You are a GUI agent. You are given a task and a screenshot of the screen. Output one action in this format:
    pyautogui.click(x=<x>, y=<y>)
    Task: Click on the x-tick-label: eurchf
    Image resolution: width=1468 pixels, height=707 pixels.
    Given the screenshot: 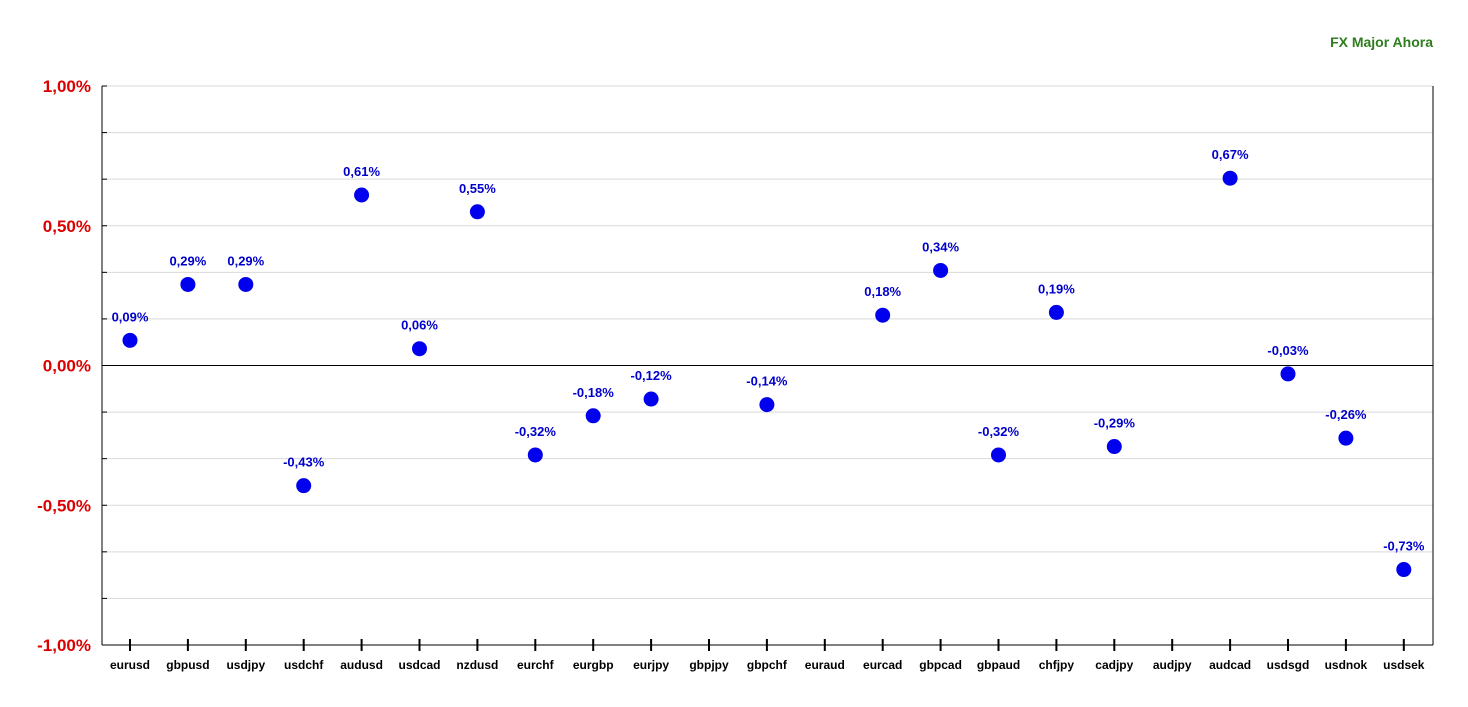 What is the action you would take?
    pyautogui.click(x=536, y=665)
    